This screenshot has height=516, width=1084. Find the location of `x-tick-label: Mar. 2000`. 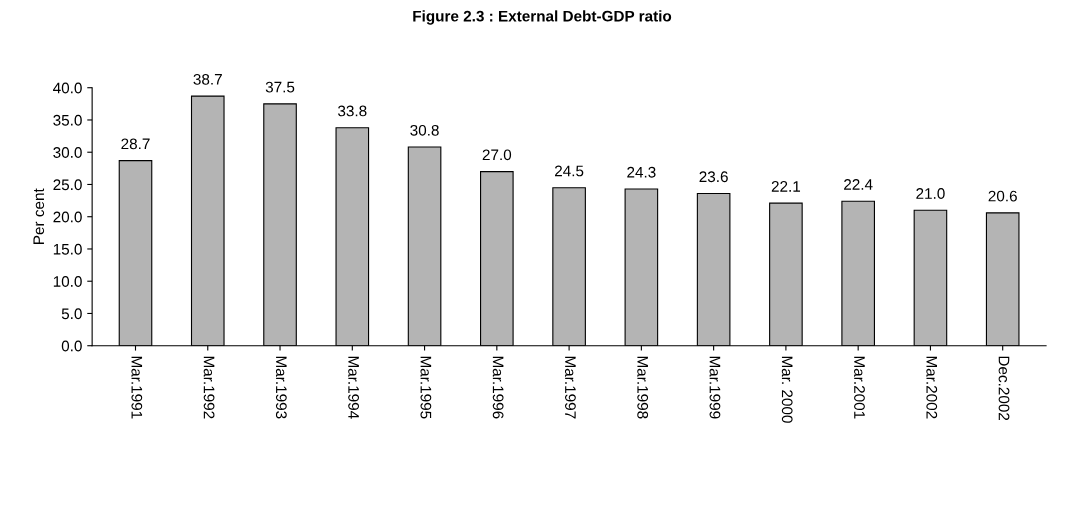

x-tick-label: Mar. 2000 is located at coordinates (787, 389).